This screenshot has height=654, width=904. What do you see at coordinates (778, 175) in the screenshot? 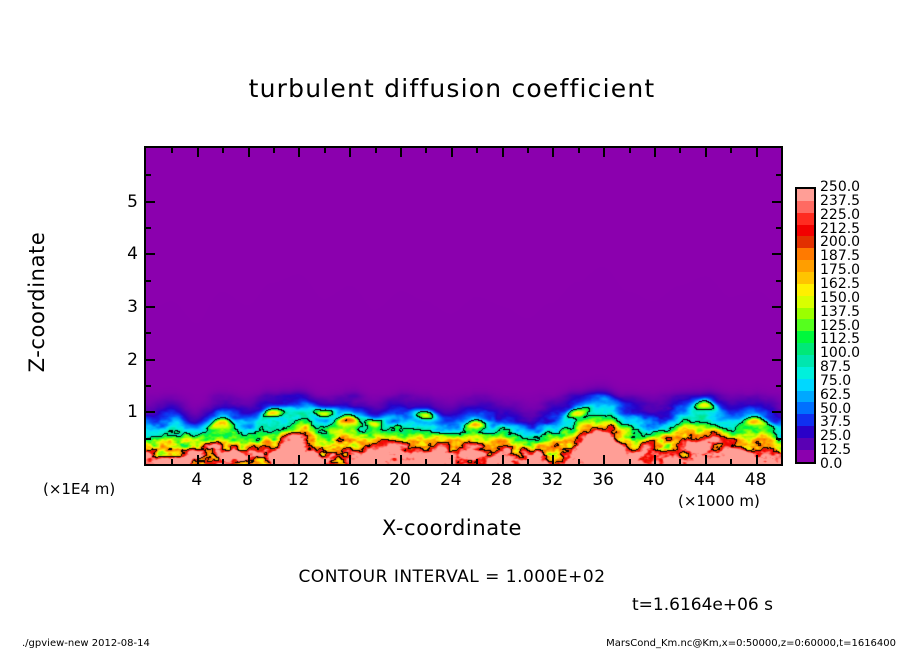
I see `y-tick-right-5.5` at bounding box center [778, 175].